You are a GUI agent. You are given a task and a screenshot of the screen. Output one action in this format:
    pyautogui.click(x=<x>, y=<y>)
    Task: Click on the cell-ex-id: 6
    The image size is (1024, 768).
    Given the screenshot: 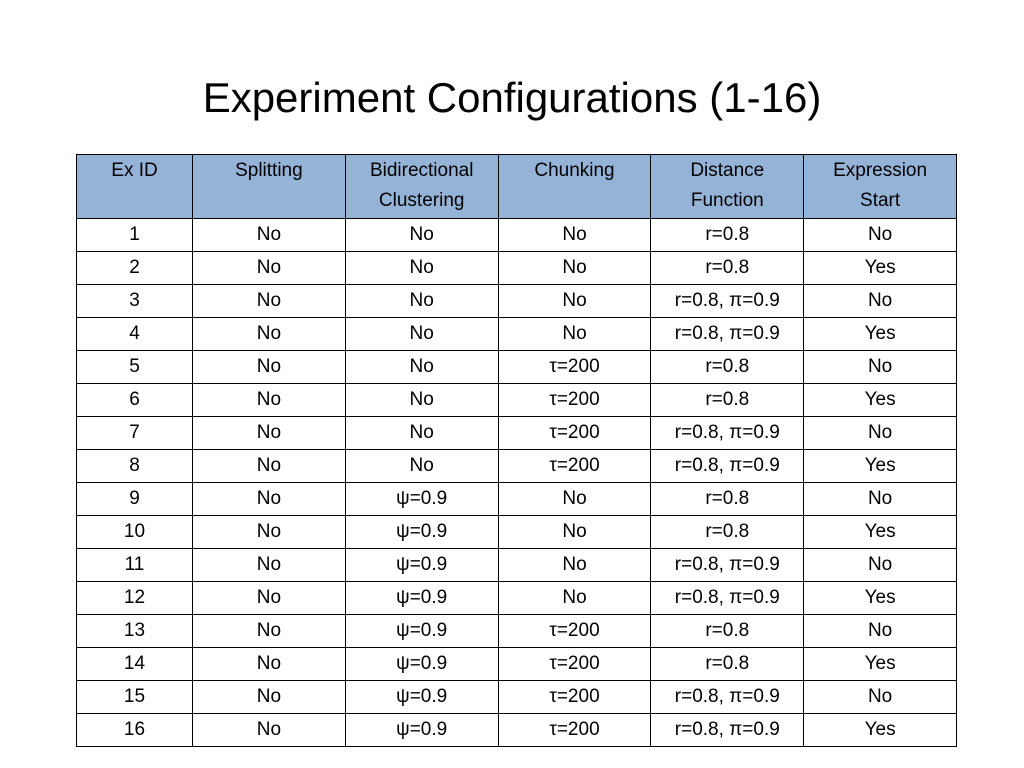 What is the action you would take?
    pyautogui.click(x=134, y=400)
    